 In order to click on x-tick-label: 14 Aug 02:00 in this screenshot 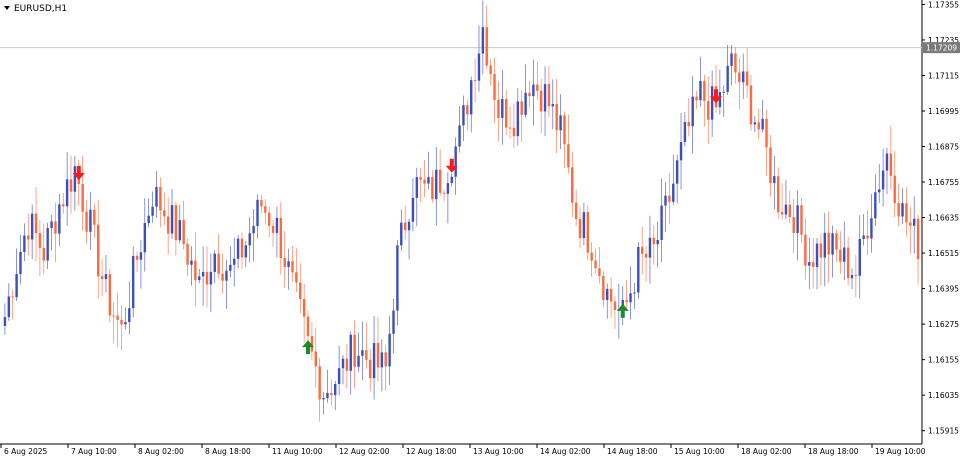, I will do `click(565, 451)`.